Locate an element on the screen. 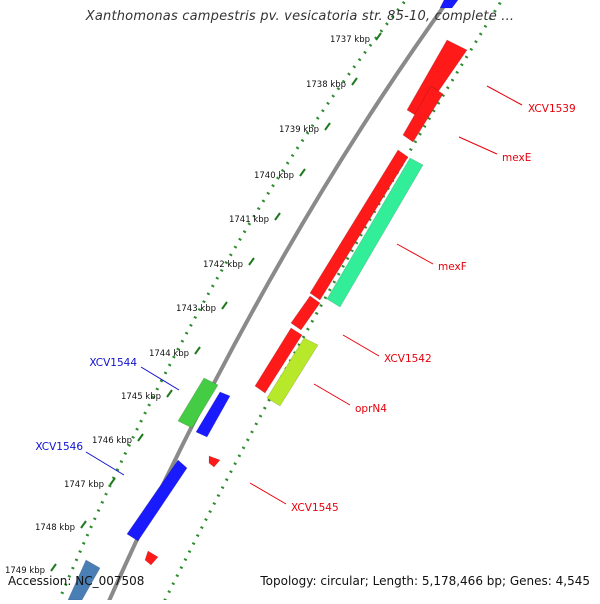 The width and height of the screenshot is (600, 604). gene-label: oprN4 is located at coordinates (371, 409).